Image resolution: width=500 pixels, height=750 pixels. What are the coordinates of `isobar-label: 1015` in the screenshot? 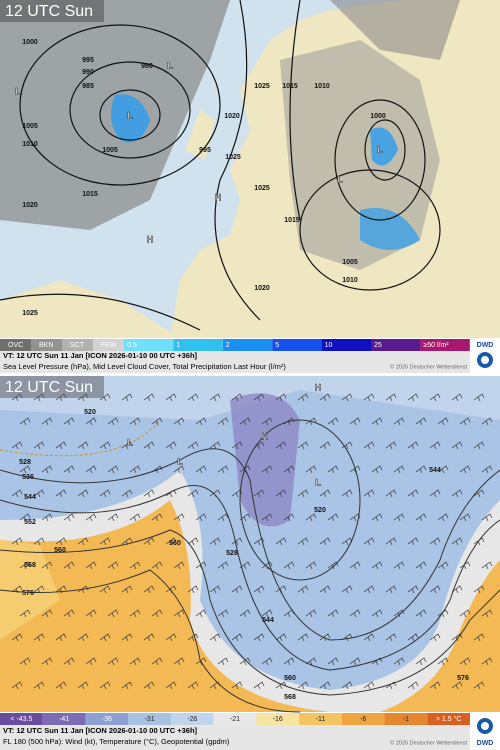 It's located at (292, 220).